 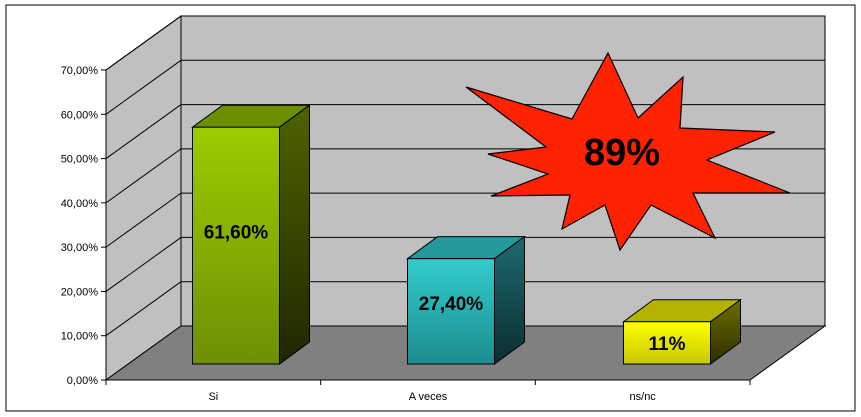 I want to click on y-tick-label: 0,00%, so click(x=82, y=381).